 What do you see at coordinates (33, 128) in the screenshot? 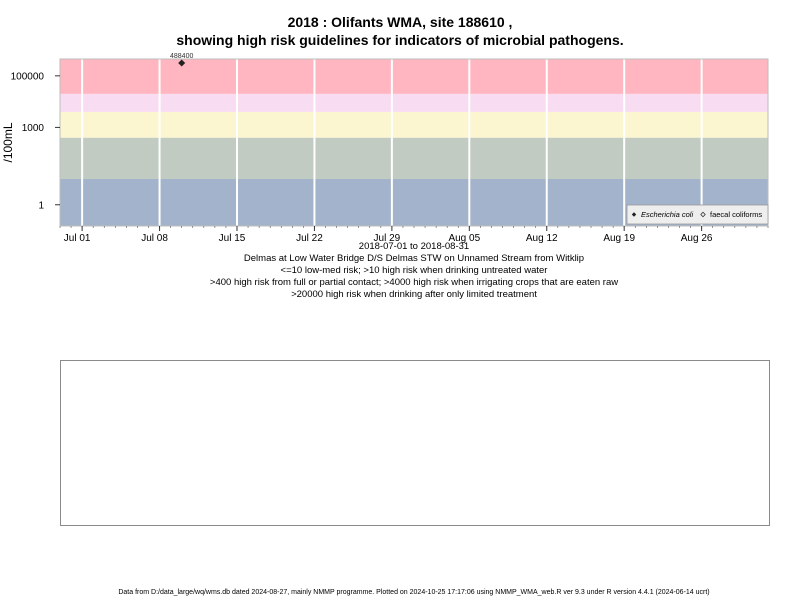
I see `y-tick-label: 1000` at bounding box center [33, 128].